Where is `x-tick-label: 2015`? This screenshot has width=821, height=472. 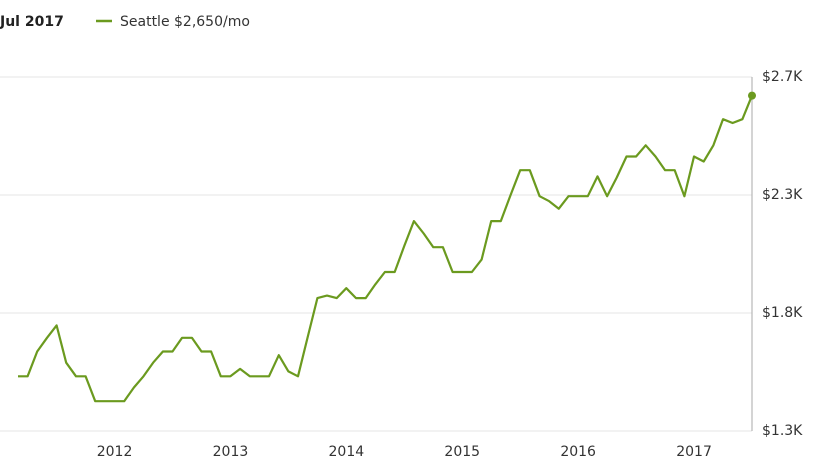 x-tick-label: 2015 is located at coordinates (462, 452).